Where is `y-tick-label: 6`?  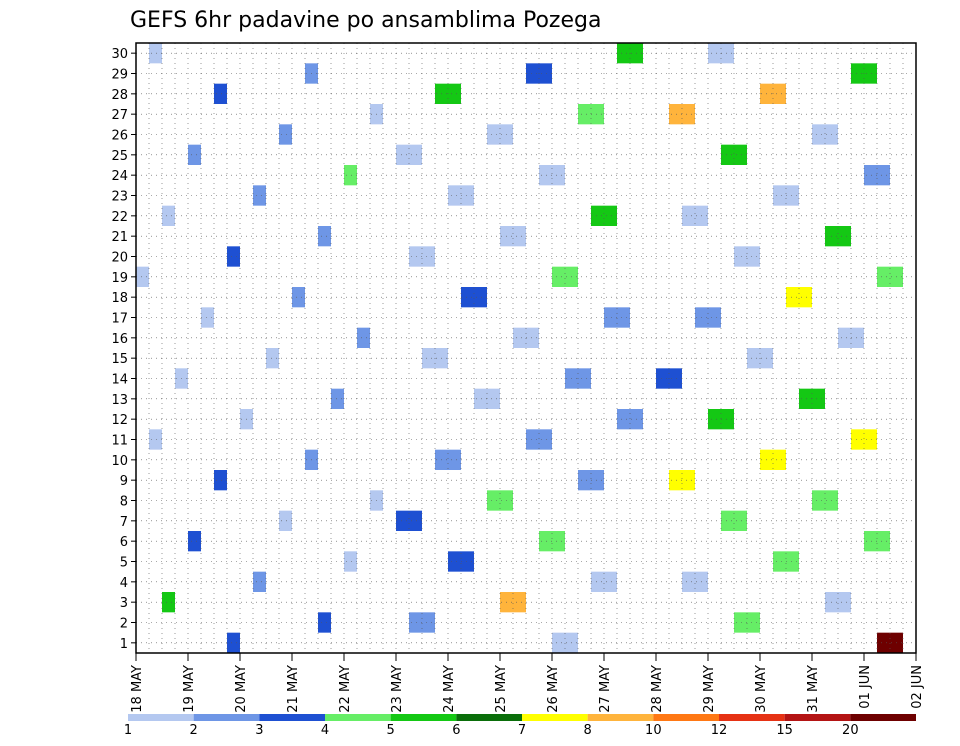
y-tick-label: 6 is located at coordinates (124, 542).